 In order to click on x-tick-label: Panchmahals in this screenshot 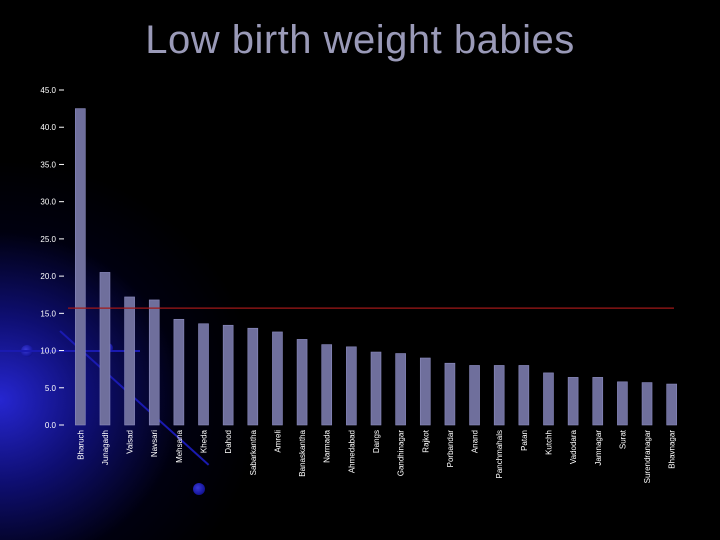, I will do `click(499, 454)`.